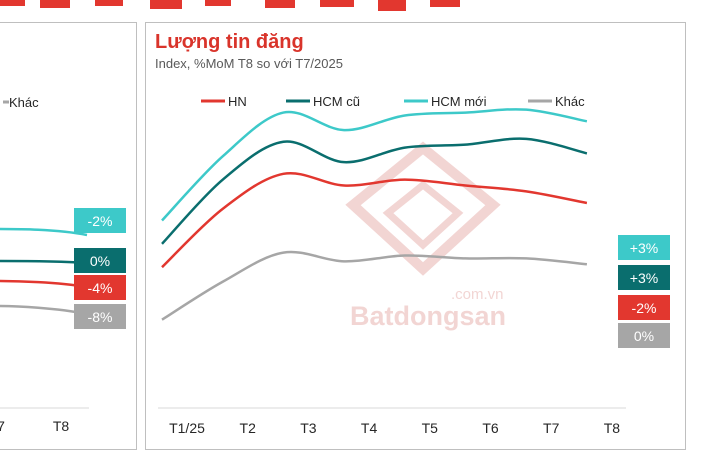 Image resolution: width=705 pixels, height=470 pixels. I want to click on watermark-logo-inner, so click(423, 215).